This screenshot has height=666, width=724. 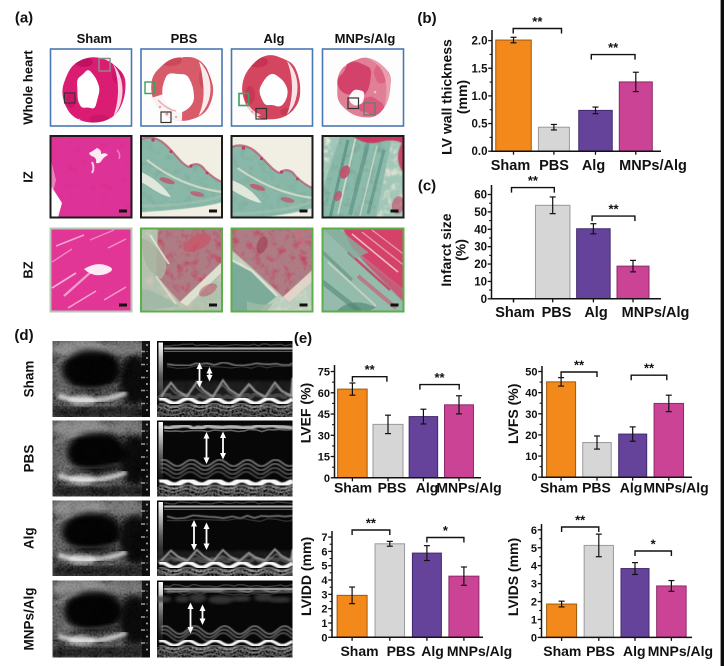 What do you see at coordinates (324, 373) in the screenshot?
I see `svg-text: 75` at bounding box center [324, 373].